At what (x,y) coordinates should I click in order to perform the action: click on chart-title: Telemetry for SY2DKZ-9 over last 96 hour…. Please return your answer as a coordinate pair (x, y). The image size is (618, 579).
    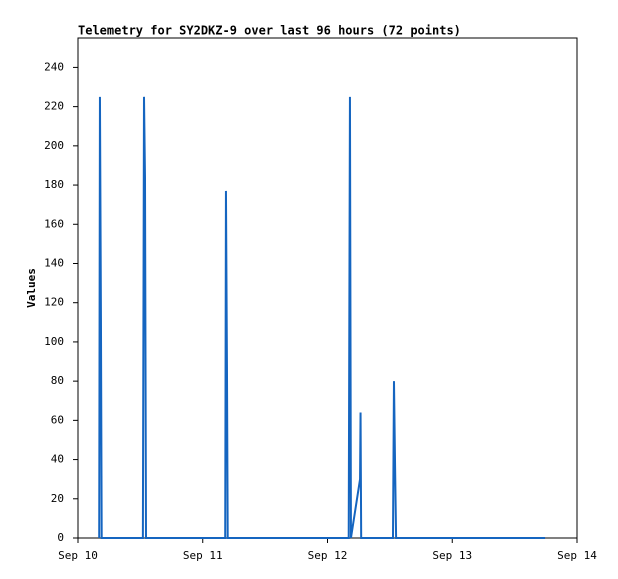
    Looking at the image, I should click on (269, 31).